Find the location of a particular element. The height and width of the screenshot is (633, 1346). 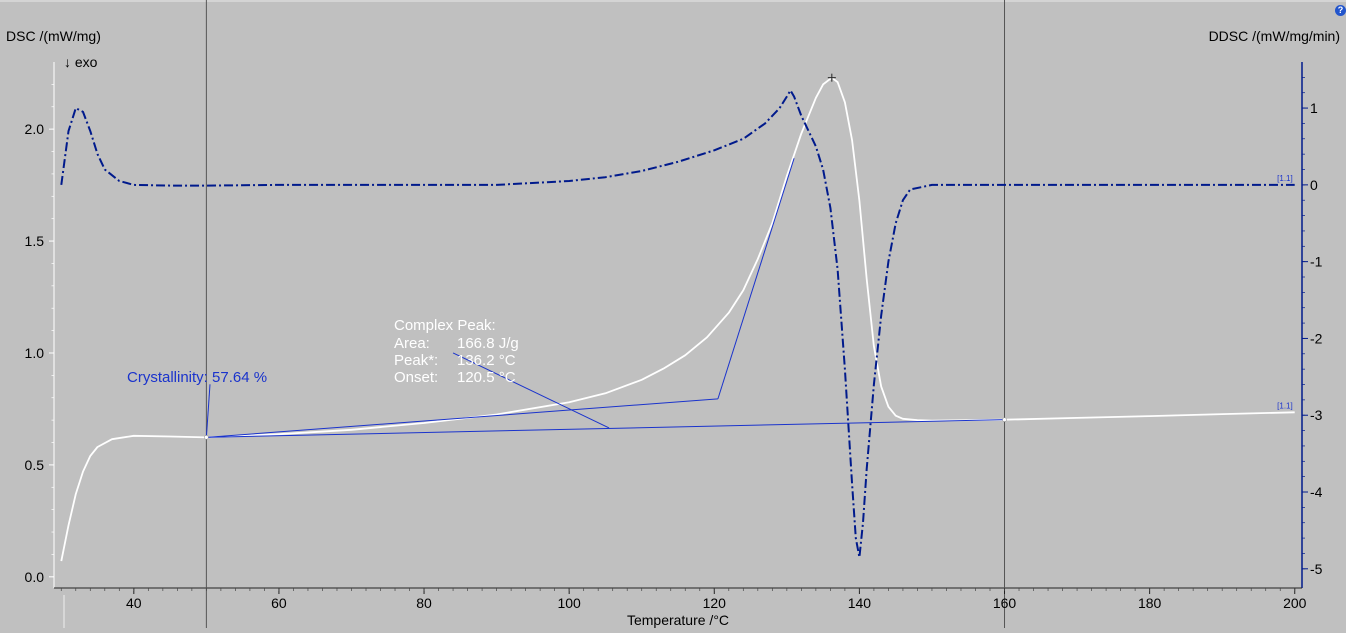

x-tick-label: 120 is located at coordinates (715, 603).